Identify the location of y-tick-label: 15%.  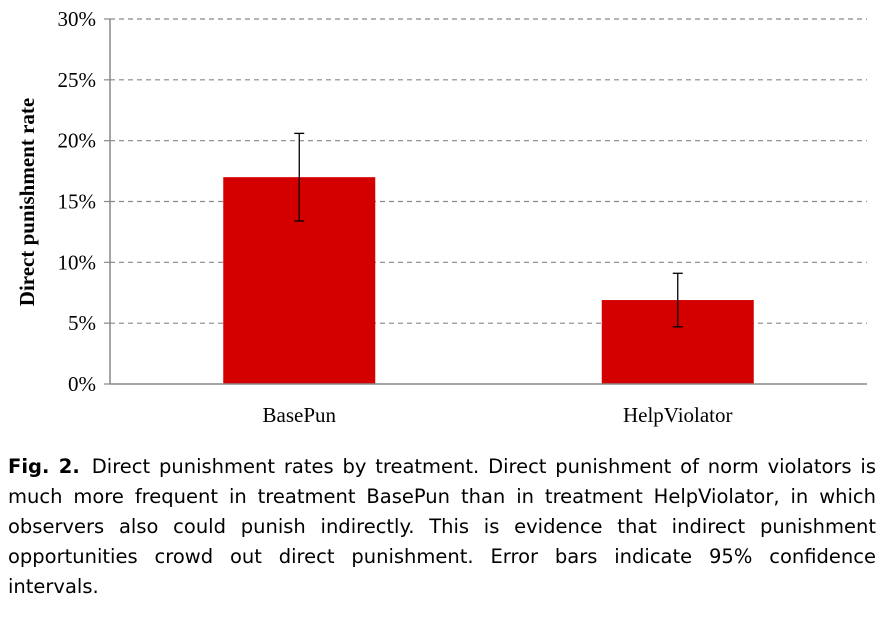
(77, 202).